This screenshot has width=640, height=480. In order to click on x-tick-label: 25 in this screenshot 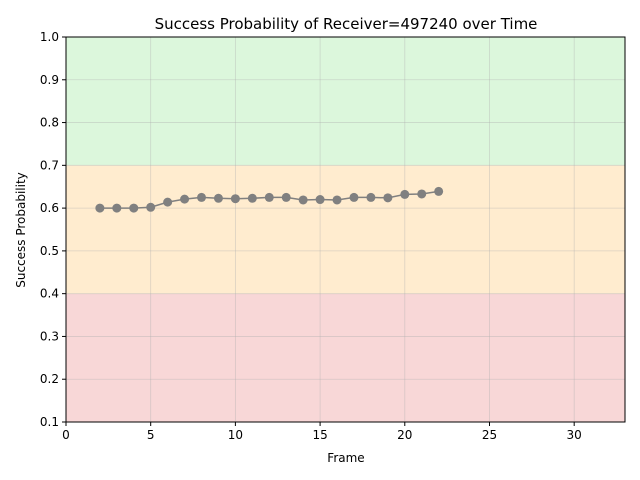, I will do `click(489, 435)`.